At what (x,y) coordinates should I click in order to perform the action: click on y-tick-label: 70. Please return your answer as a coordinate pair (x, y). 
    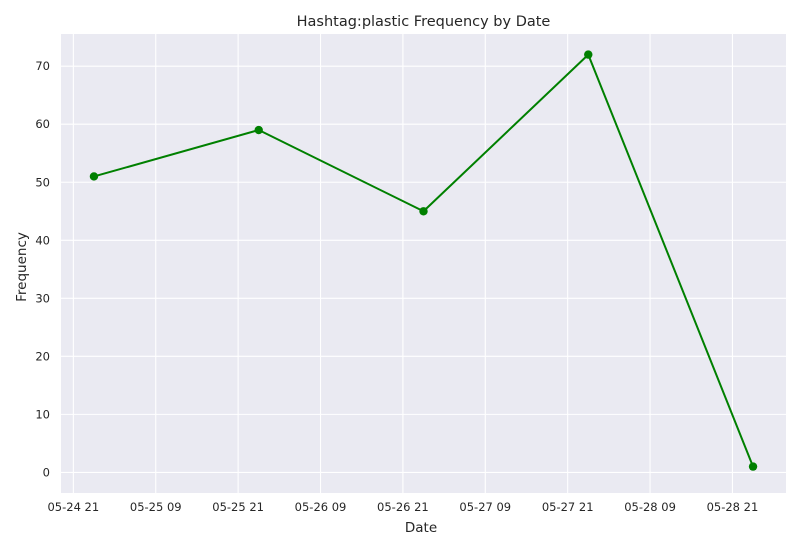
    Looking at the image, I should click on (42, 66).